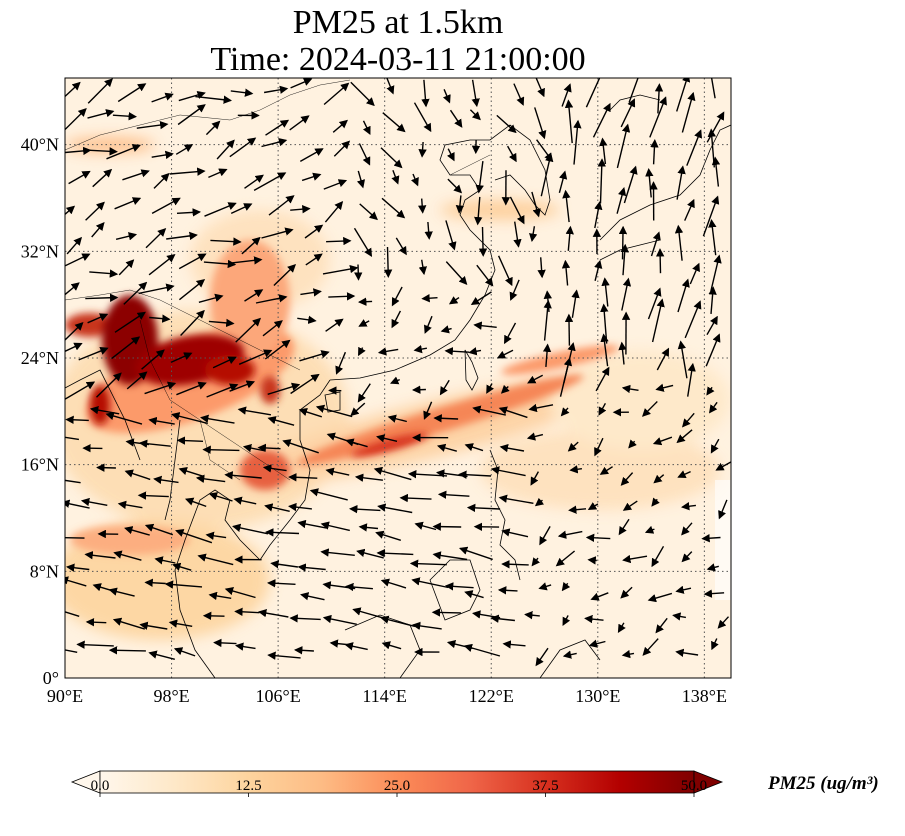 The height and width of the screenshot is (836, 905). What do you see at coordinates (100, 786) in the screenshot?
I see `colorbar-tick-label: 0.0` at bounding box center [100, 786].